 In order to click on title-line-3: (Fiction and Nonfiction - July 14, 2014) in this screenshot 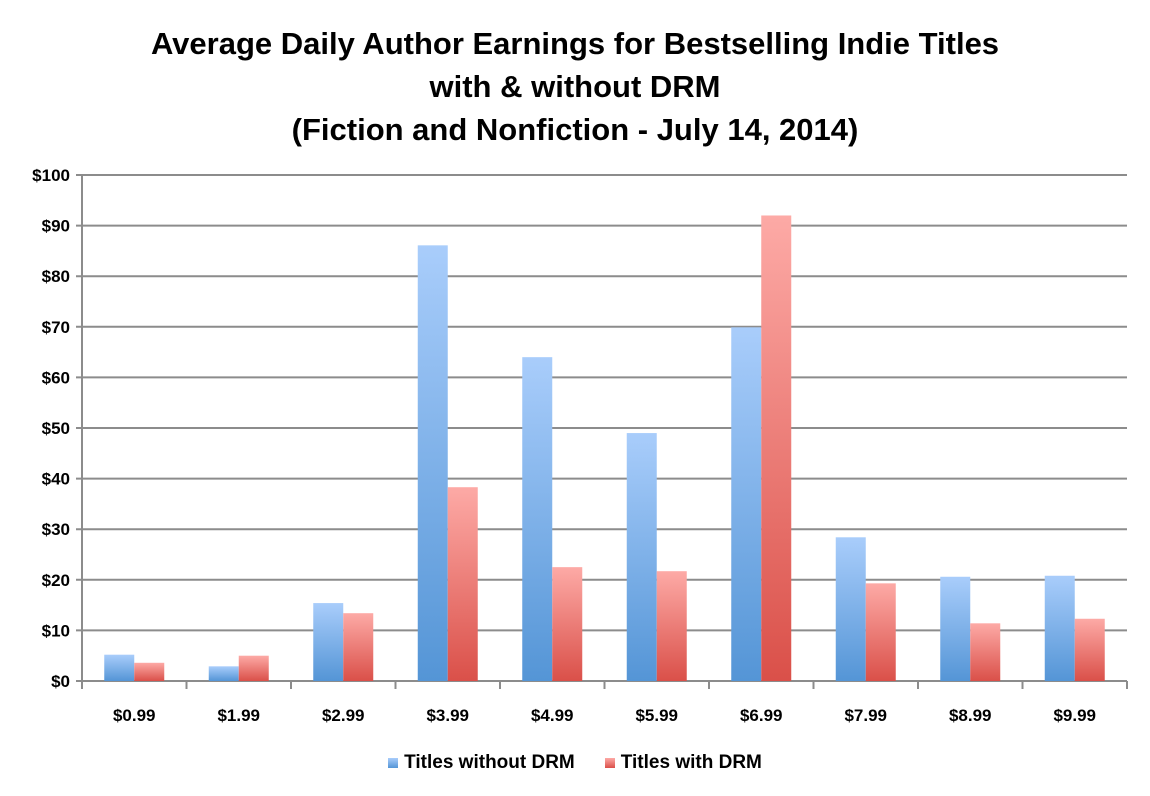, I will do `click(575, 129)`.